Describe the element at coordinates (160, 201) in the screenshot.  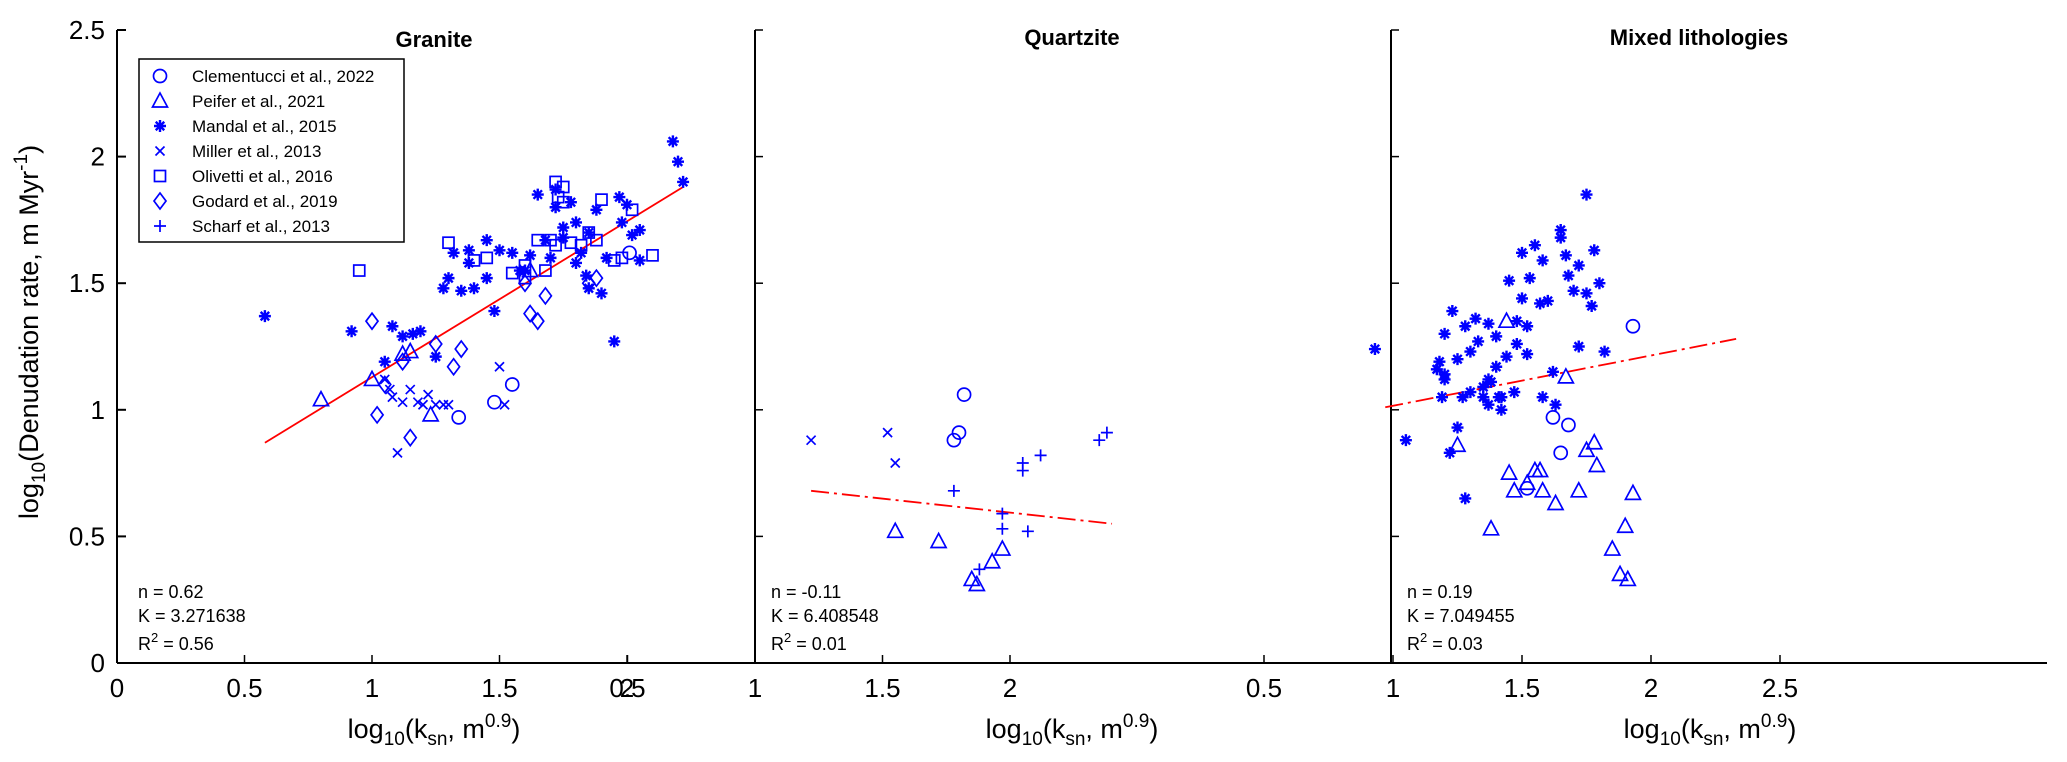
I see `legend-diamond-icon` at that location.